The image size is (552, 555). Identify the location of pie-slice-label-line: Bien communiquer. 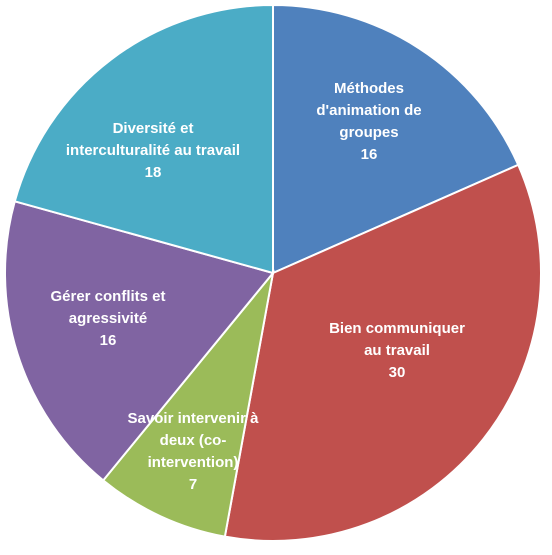
(397, 328).